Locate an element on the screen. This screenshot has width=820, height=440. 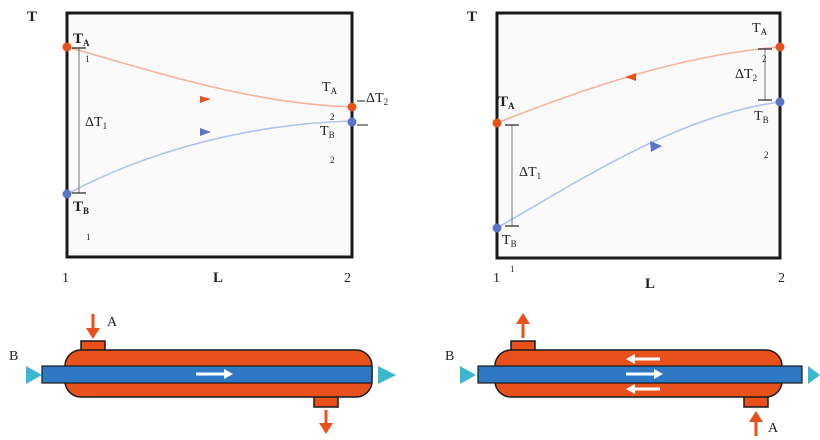
parallel-exchanger: A B is located at coordinates (202, 374).